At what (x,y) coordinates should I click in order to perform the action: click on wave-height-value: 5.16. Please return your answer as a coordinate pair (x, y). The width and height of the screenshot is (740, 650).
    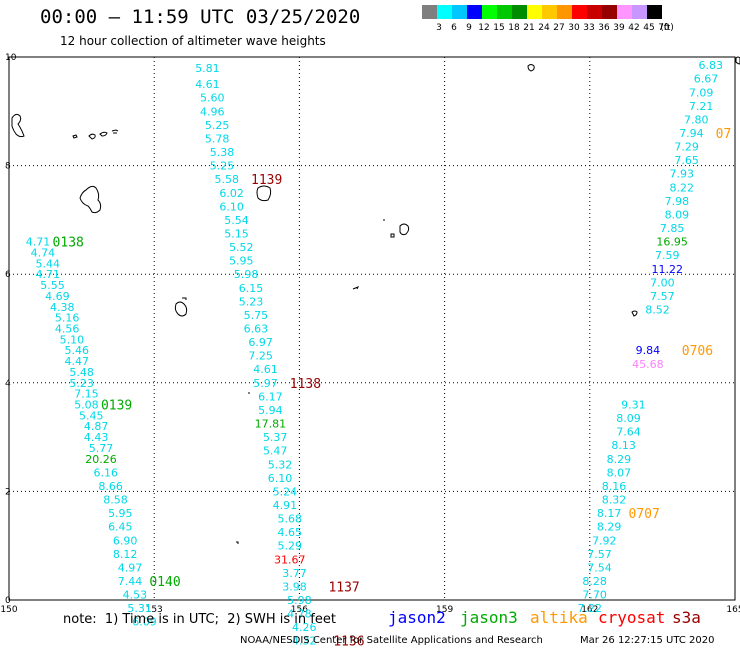
    Looking at the image, I should click on (67, 318).